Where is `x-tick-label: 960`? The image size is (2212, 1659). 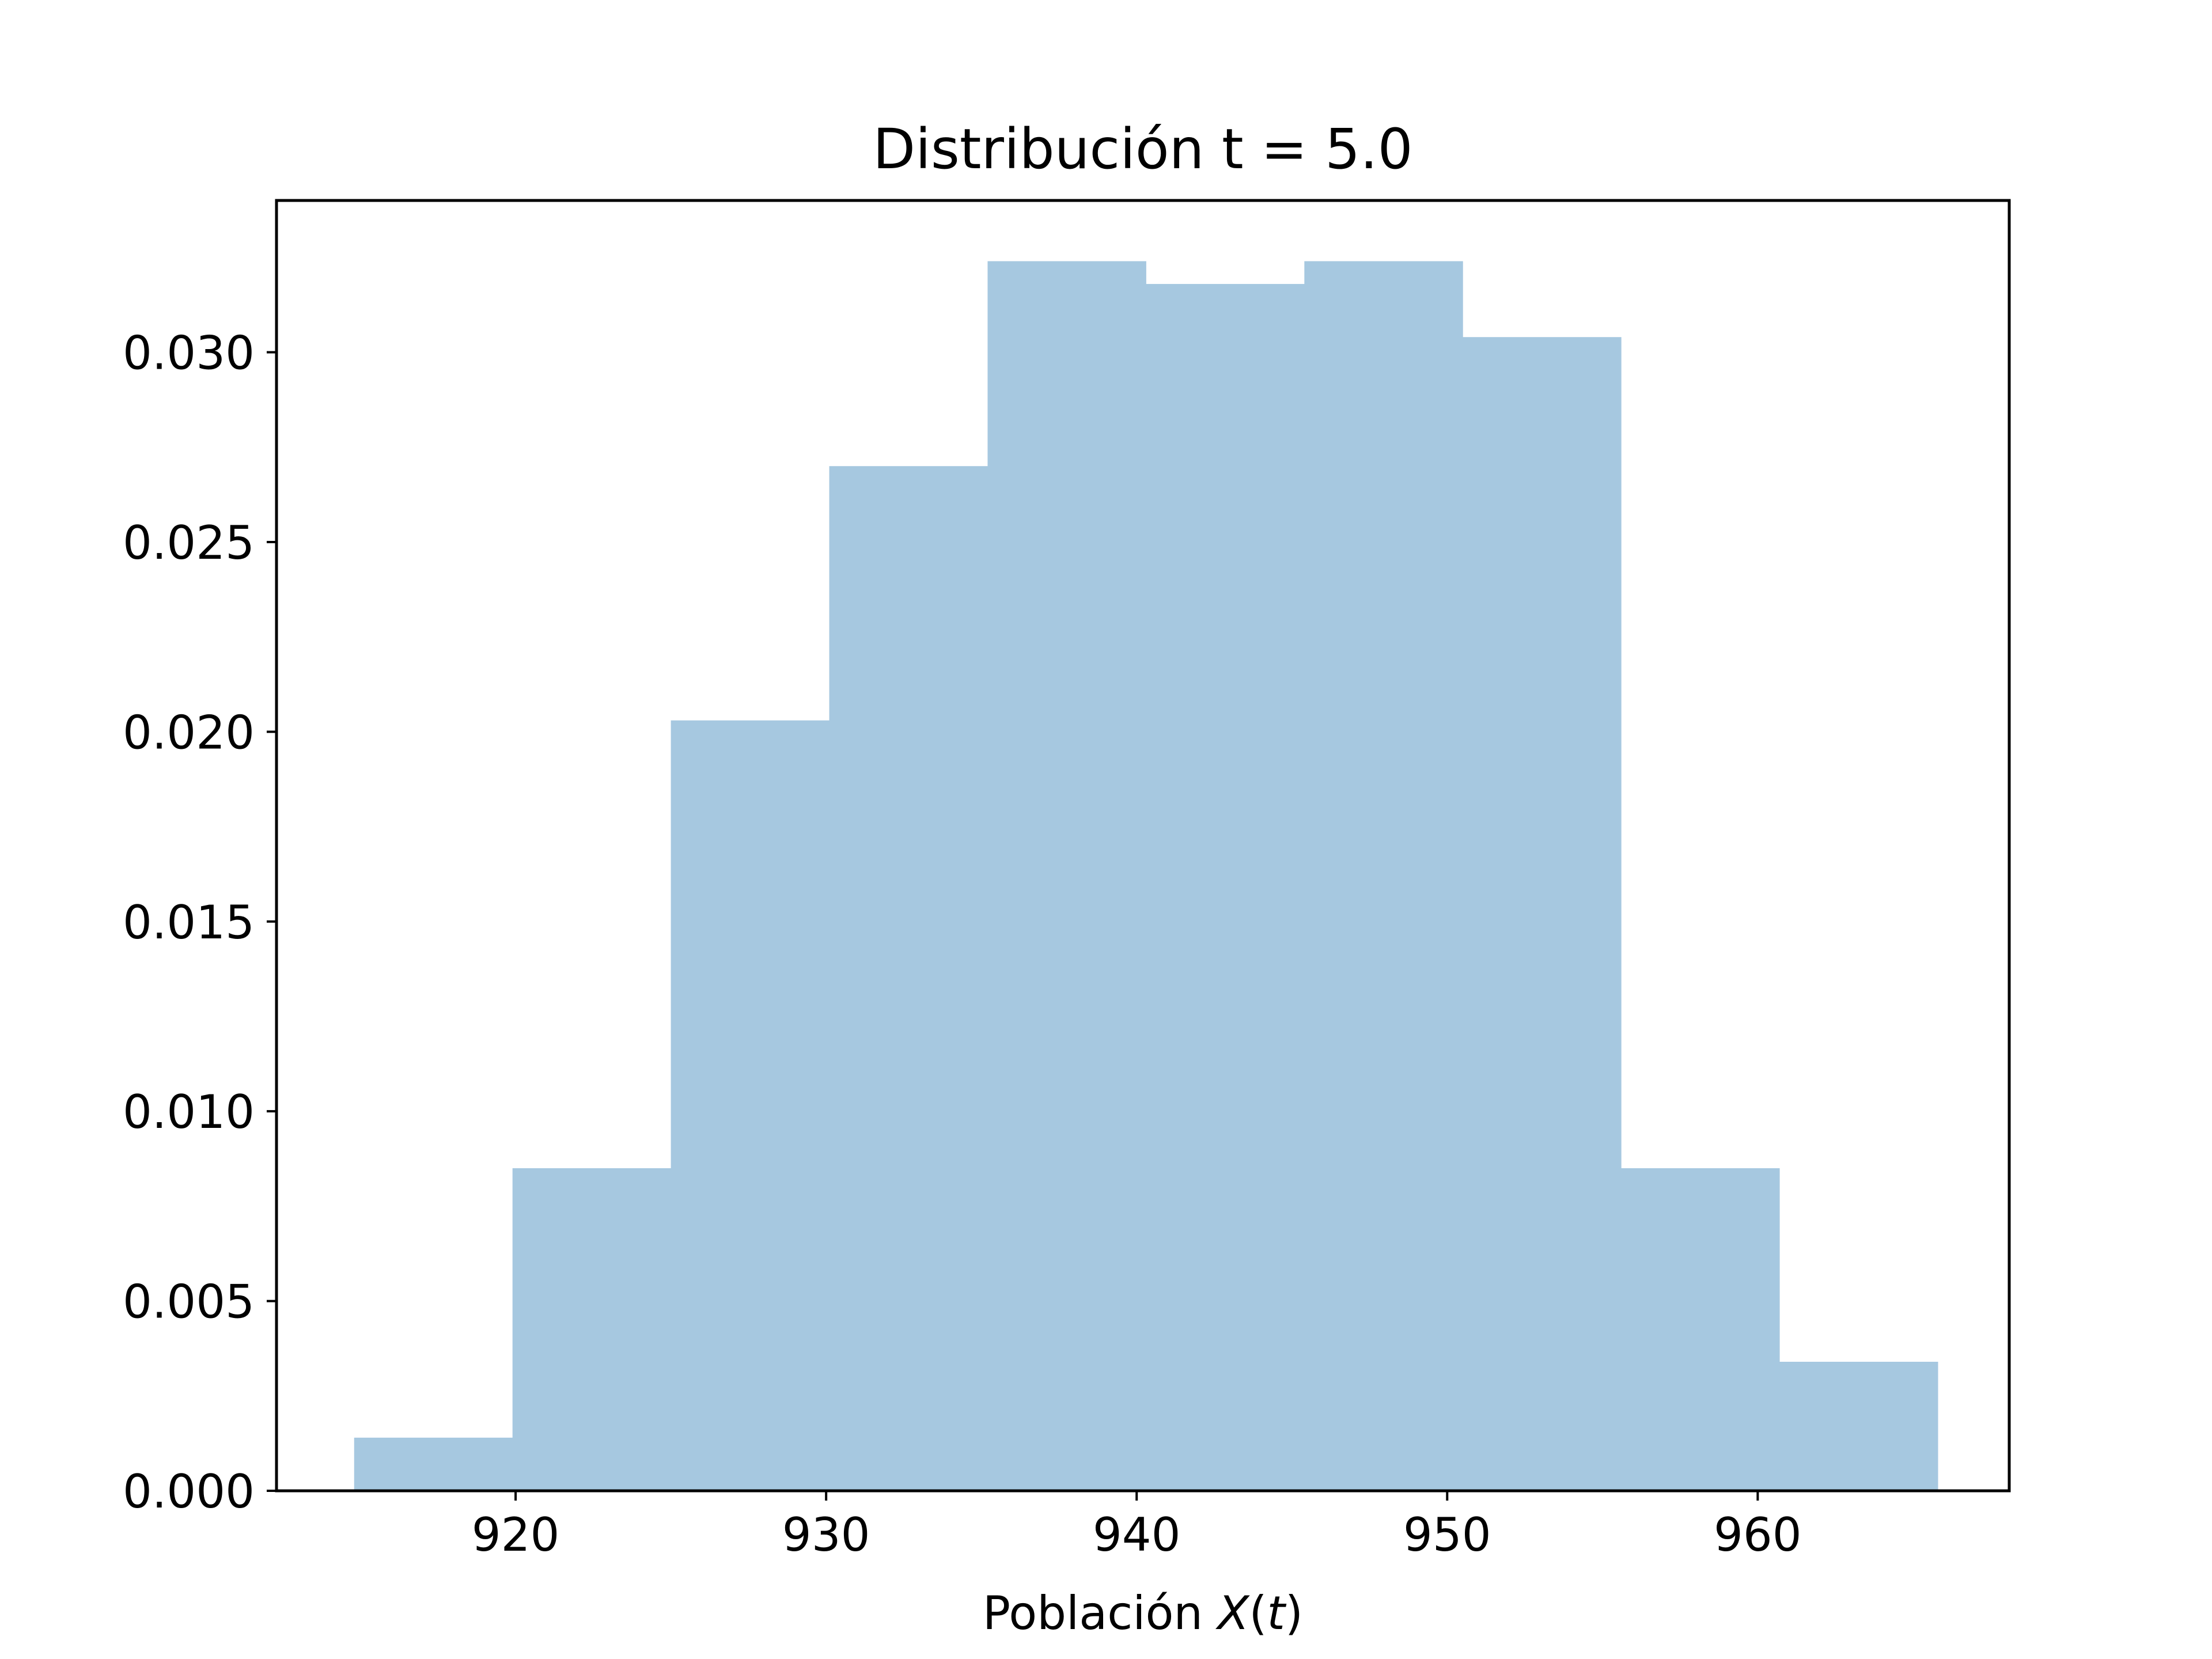 x-tick-label: 960 is located at coordinates (1758, 1535).